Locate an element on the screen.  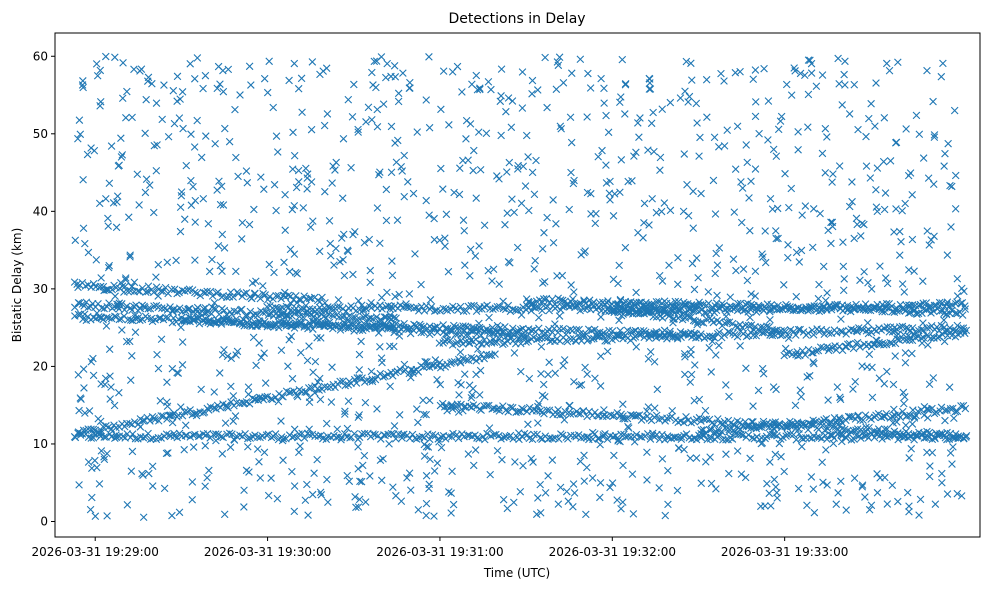
detection-point-1999 is located at coordinates (767, 326).